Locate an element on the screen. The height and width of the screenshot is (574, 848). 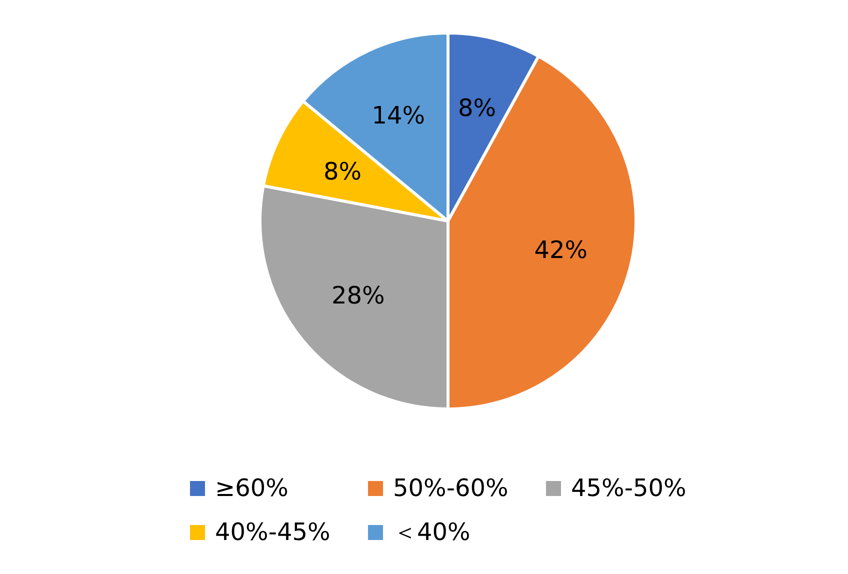
legend-label: 40%-45% is located at coordinates (272, 532).